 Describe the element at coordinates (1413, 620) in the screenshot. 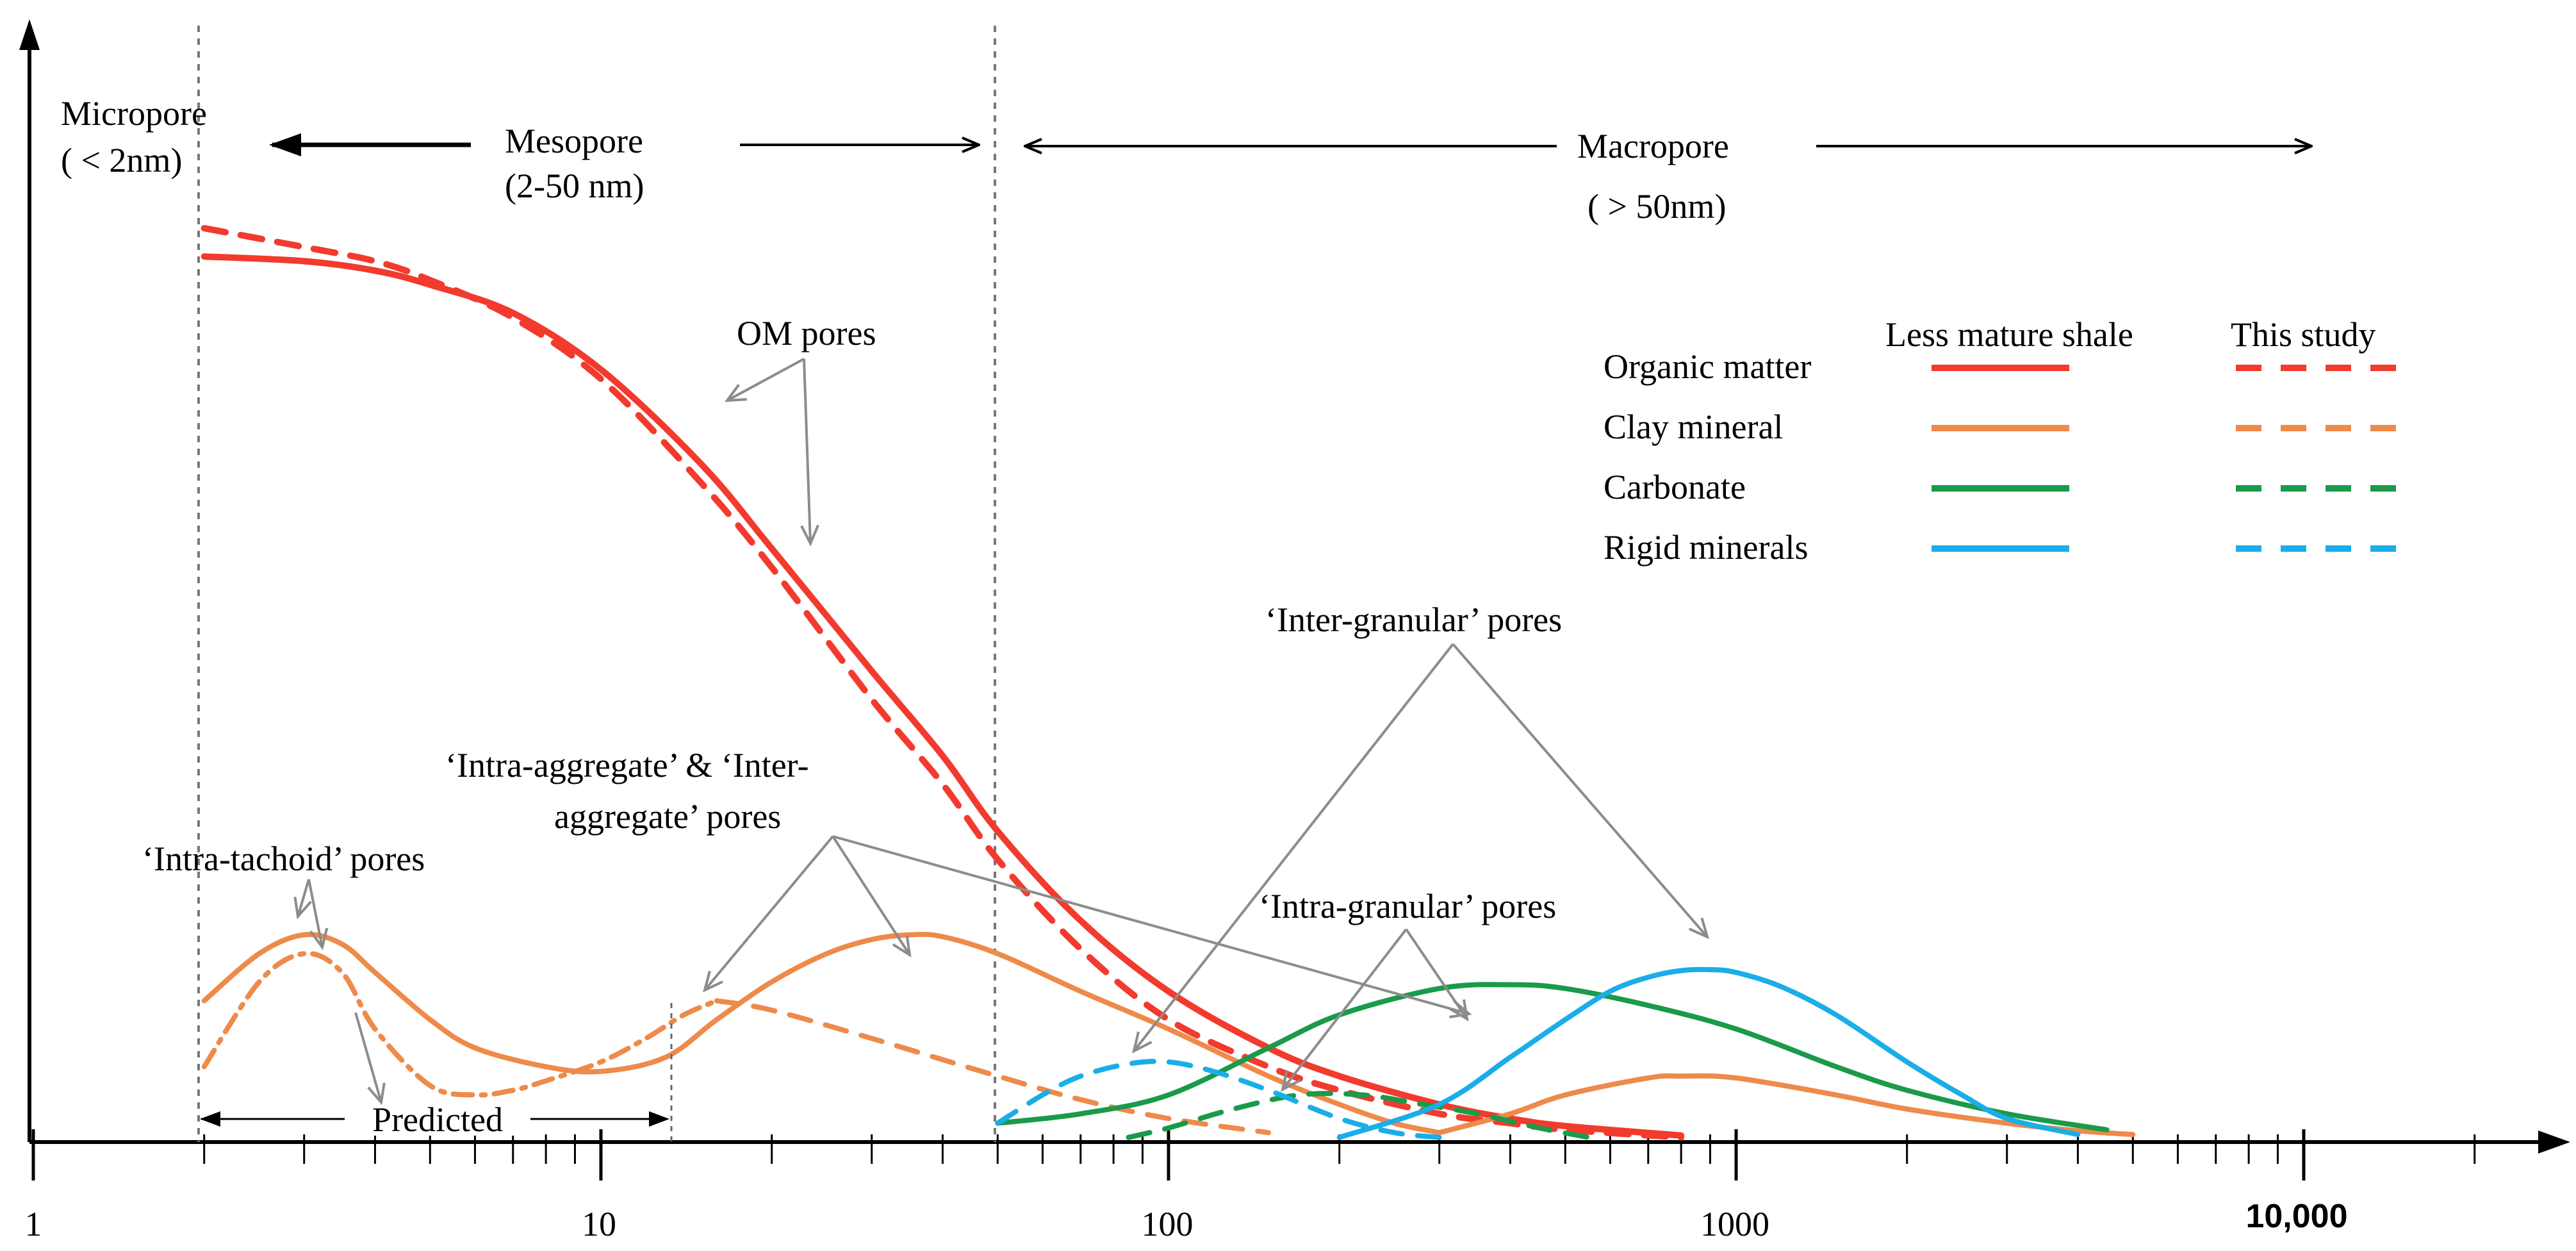

I see `inter-granular-label: ‘Inter-granular’ pores` at that location.